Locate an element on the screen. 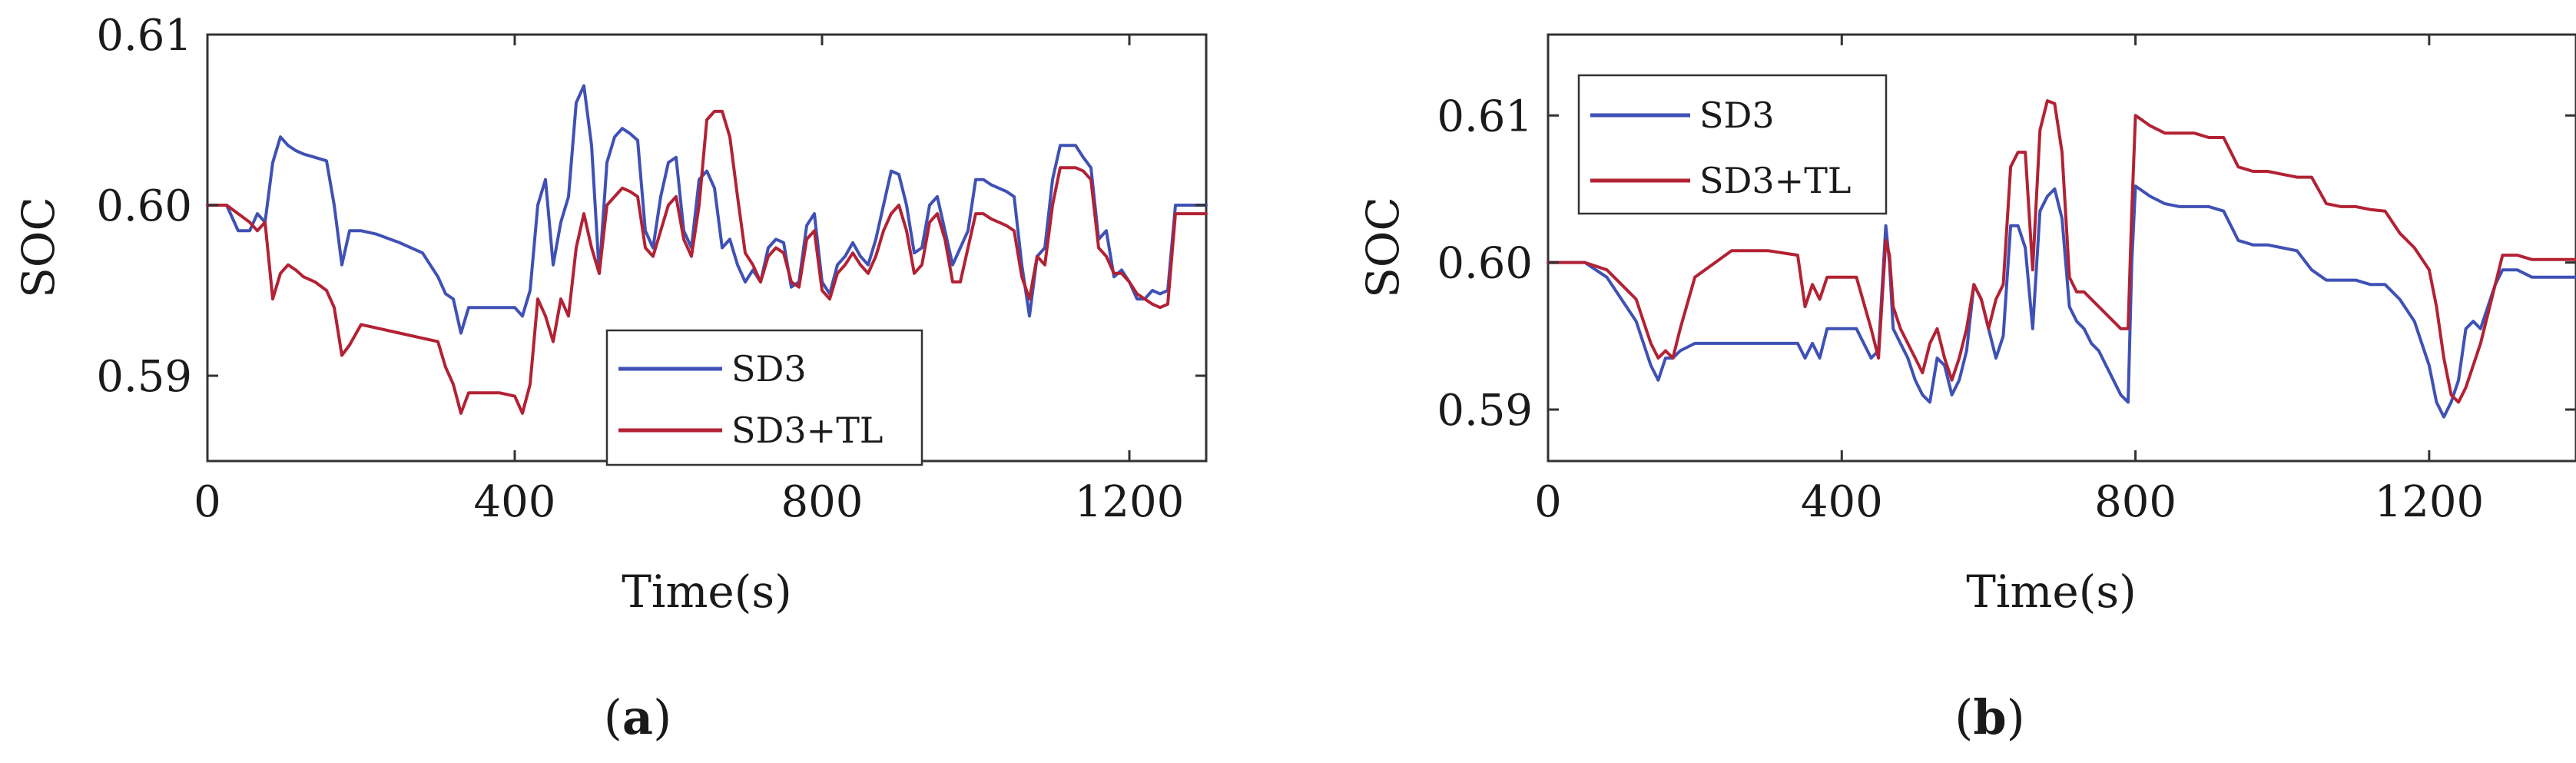 The height and width of the screenshot is (763, 2576). y-axis-label-a: SOC is located at coordinates (38, 247).